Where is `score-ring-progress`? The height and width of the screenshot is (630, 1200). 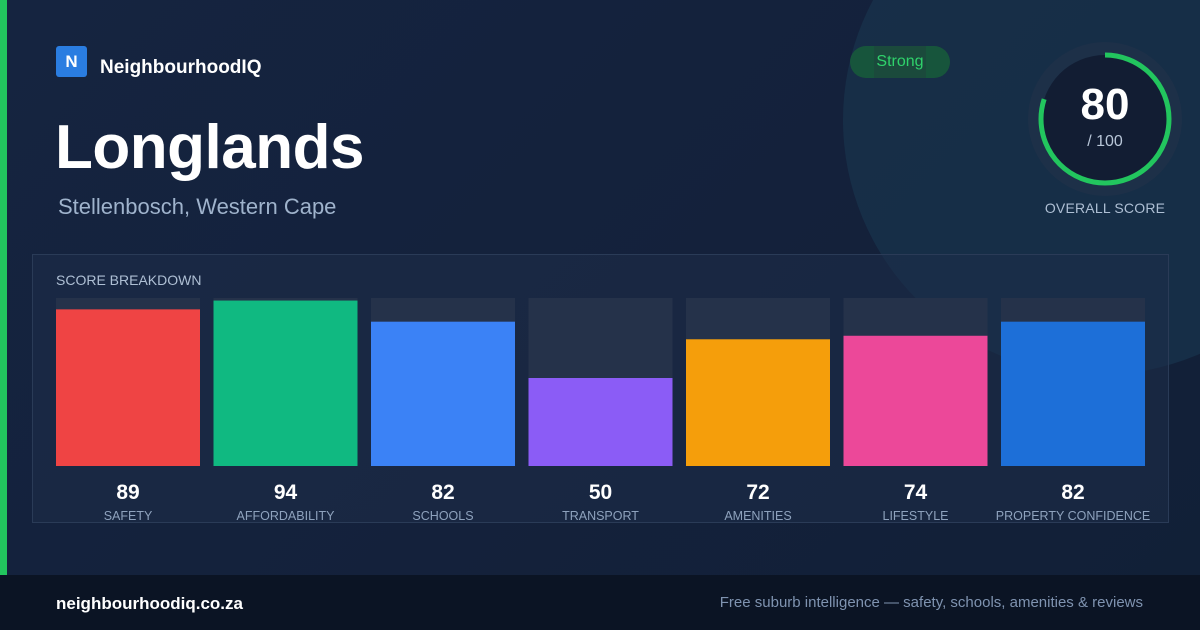
score-ring-progress is located at coordinates (1105, 119).